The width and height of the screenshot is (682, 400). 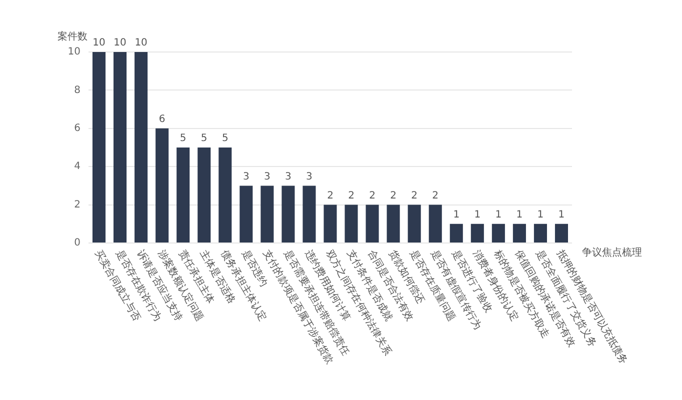 I want to click on y-axis-title: 案件数, so click(x=73, y=36).